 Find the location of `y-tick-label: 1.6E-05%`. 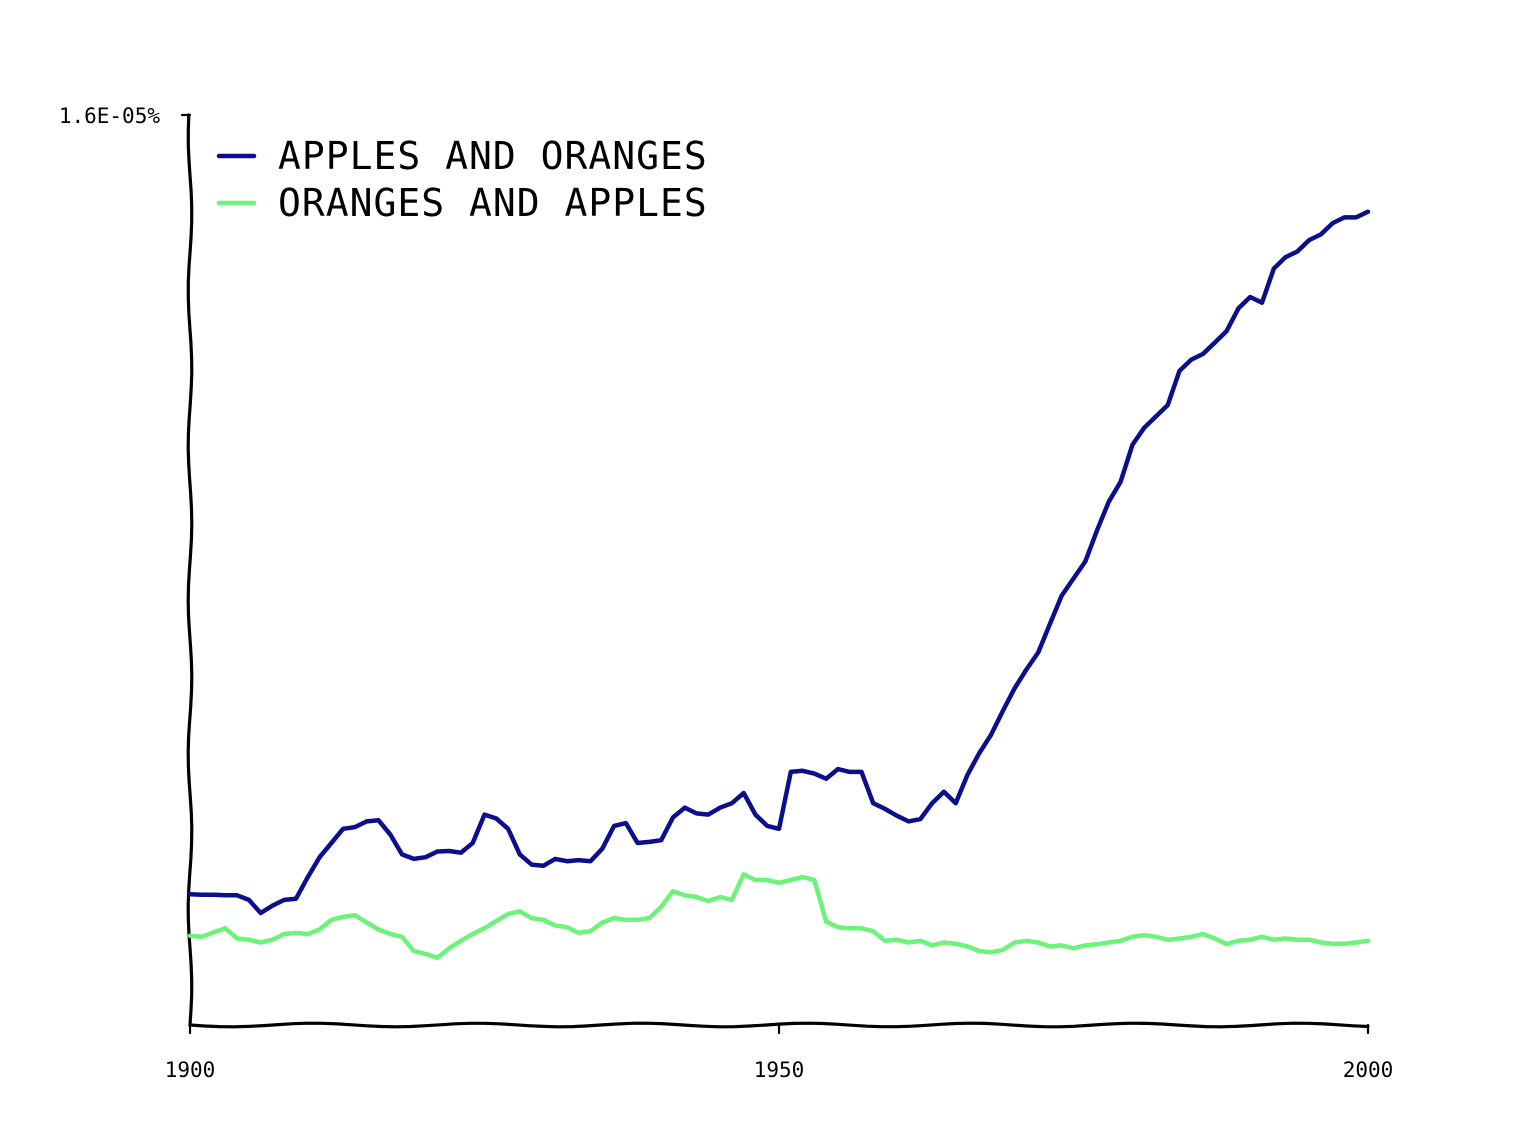

y-tick-label: 1.6E-05% is located at coordinates (110, 116).